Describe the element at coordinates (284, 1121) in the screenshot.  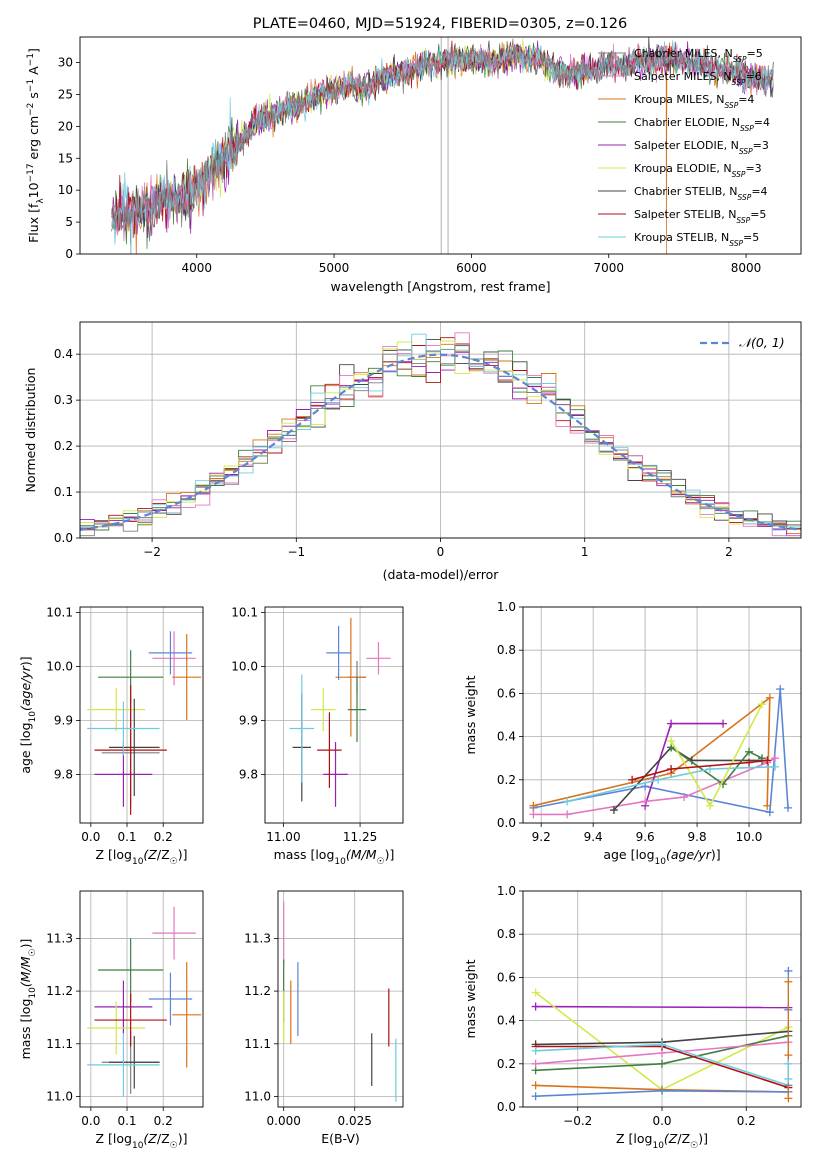
I see `x-tick-label: 0.000` at that location.